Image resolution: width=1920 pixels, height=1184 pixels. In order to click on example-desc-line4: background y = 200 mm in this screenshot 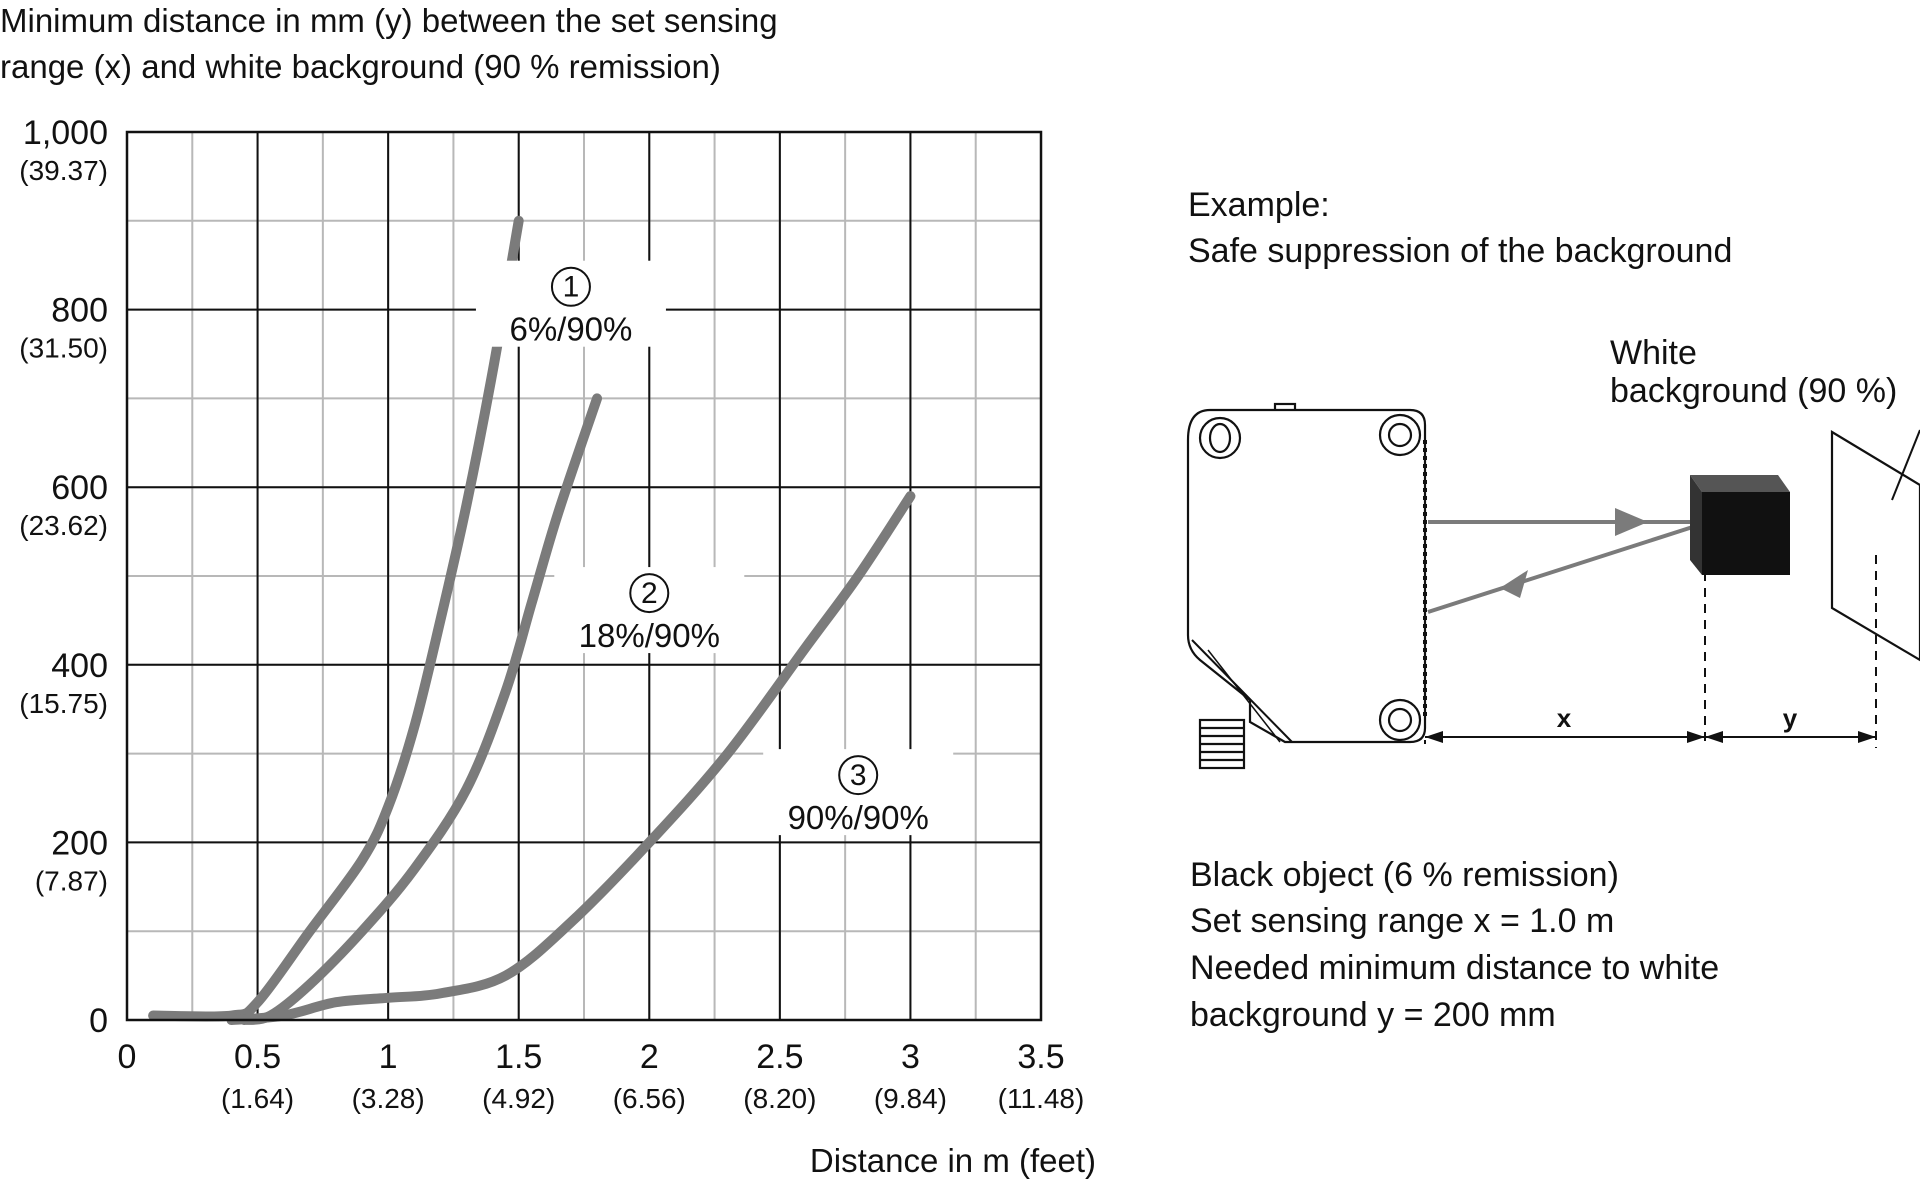, I will do `click(1373, 1015)`.